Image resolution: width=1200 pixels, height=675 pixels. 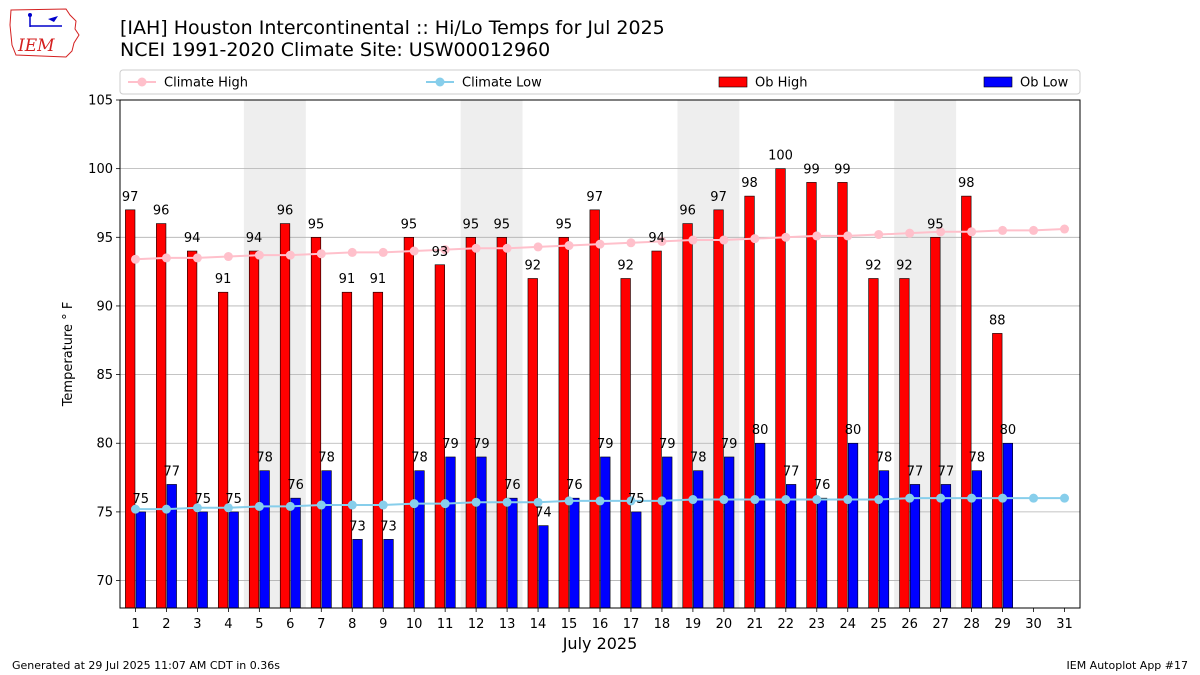 What do you see at coordinates (321, 624) in the screenshot?
I see `x-tick-label: 7` at bounding box center [321, 624].